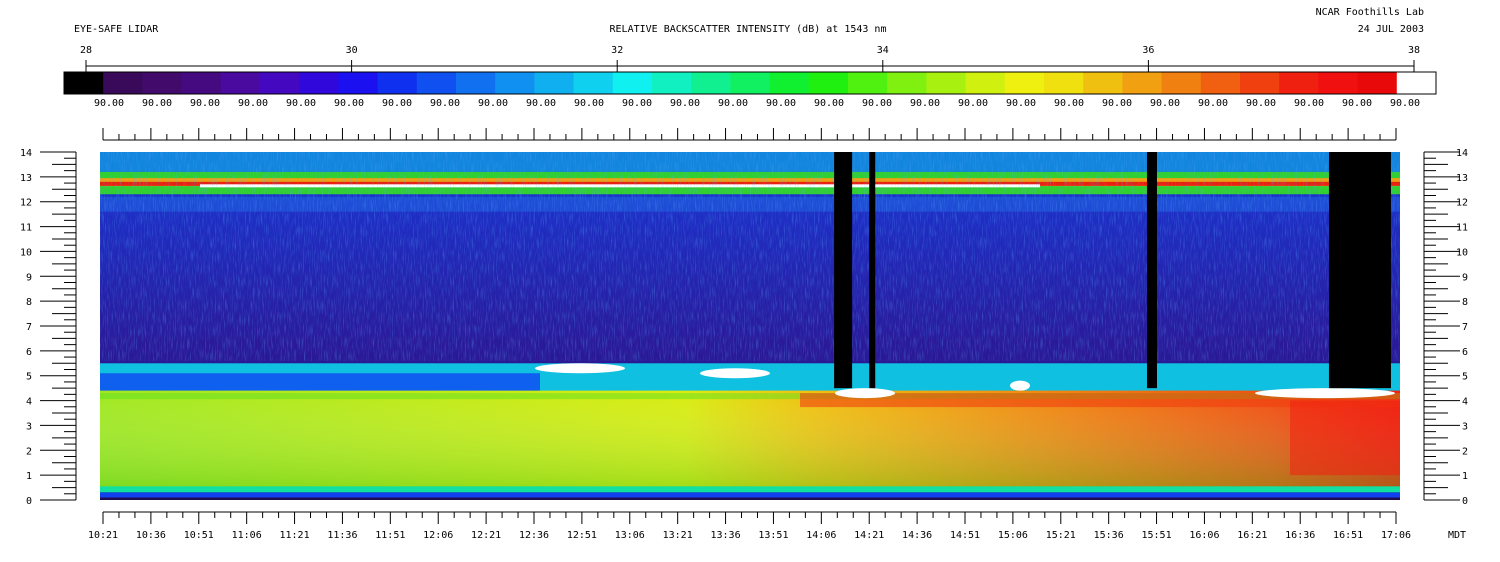 Image resolution: width=1500 pixels, height=562 pixels. What do you see at coordinates (352, 50) in the screenshot?
I see `colorbar-tick-label: 30` at bounding box center [352, 50].